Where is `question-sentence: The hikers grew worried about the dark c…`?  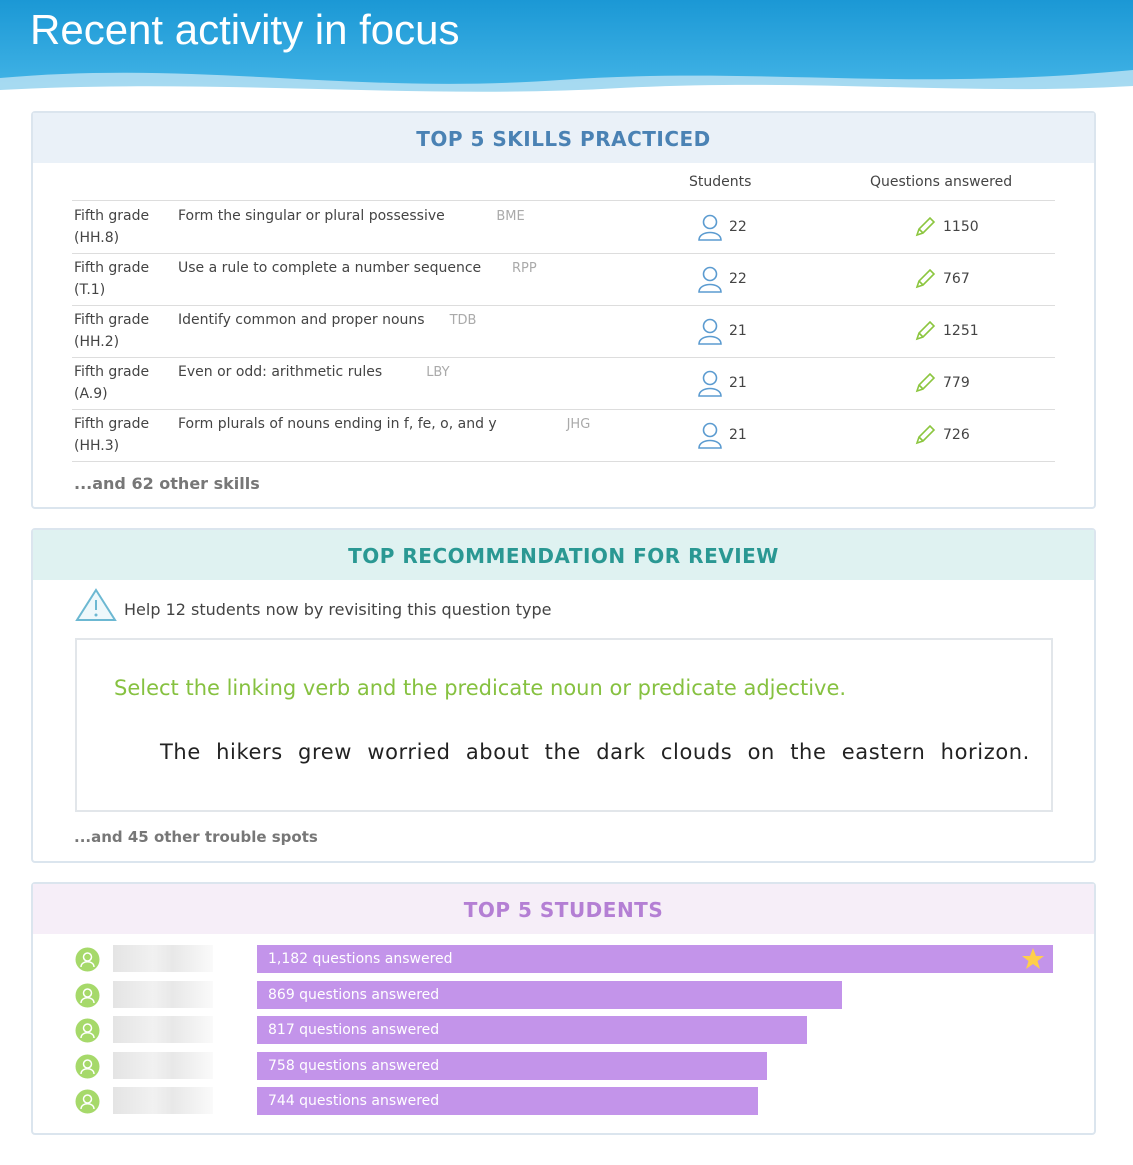
question-sentence: The hikers grew worried about the dark c… is located at coordinates (595, 752).